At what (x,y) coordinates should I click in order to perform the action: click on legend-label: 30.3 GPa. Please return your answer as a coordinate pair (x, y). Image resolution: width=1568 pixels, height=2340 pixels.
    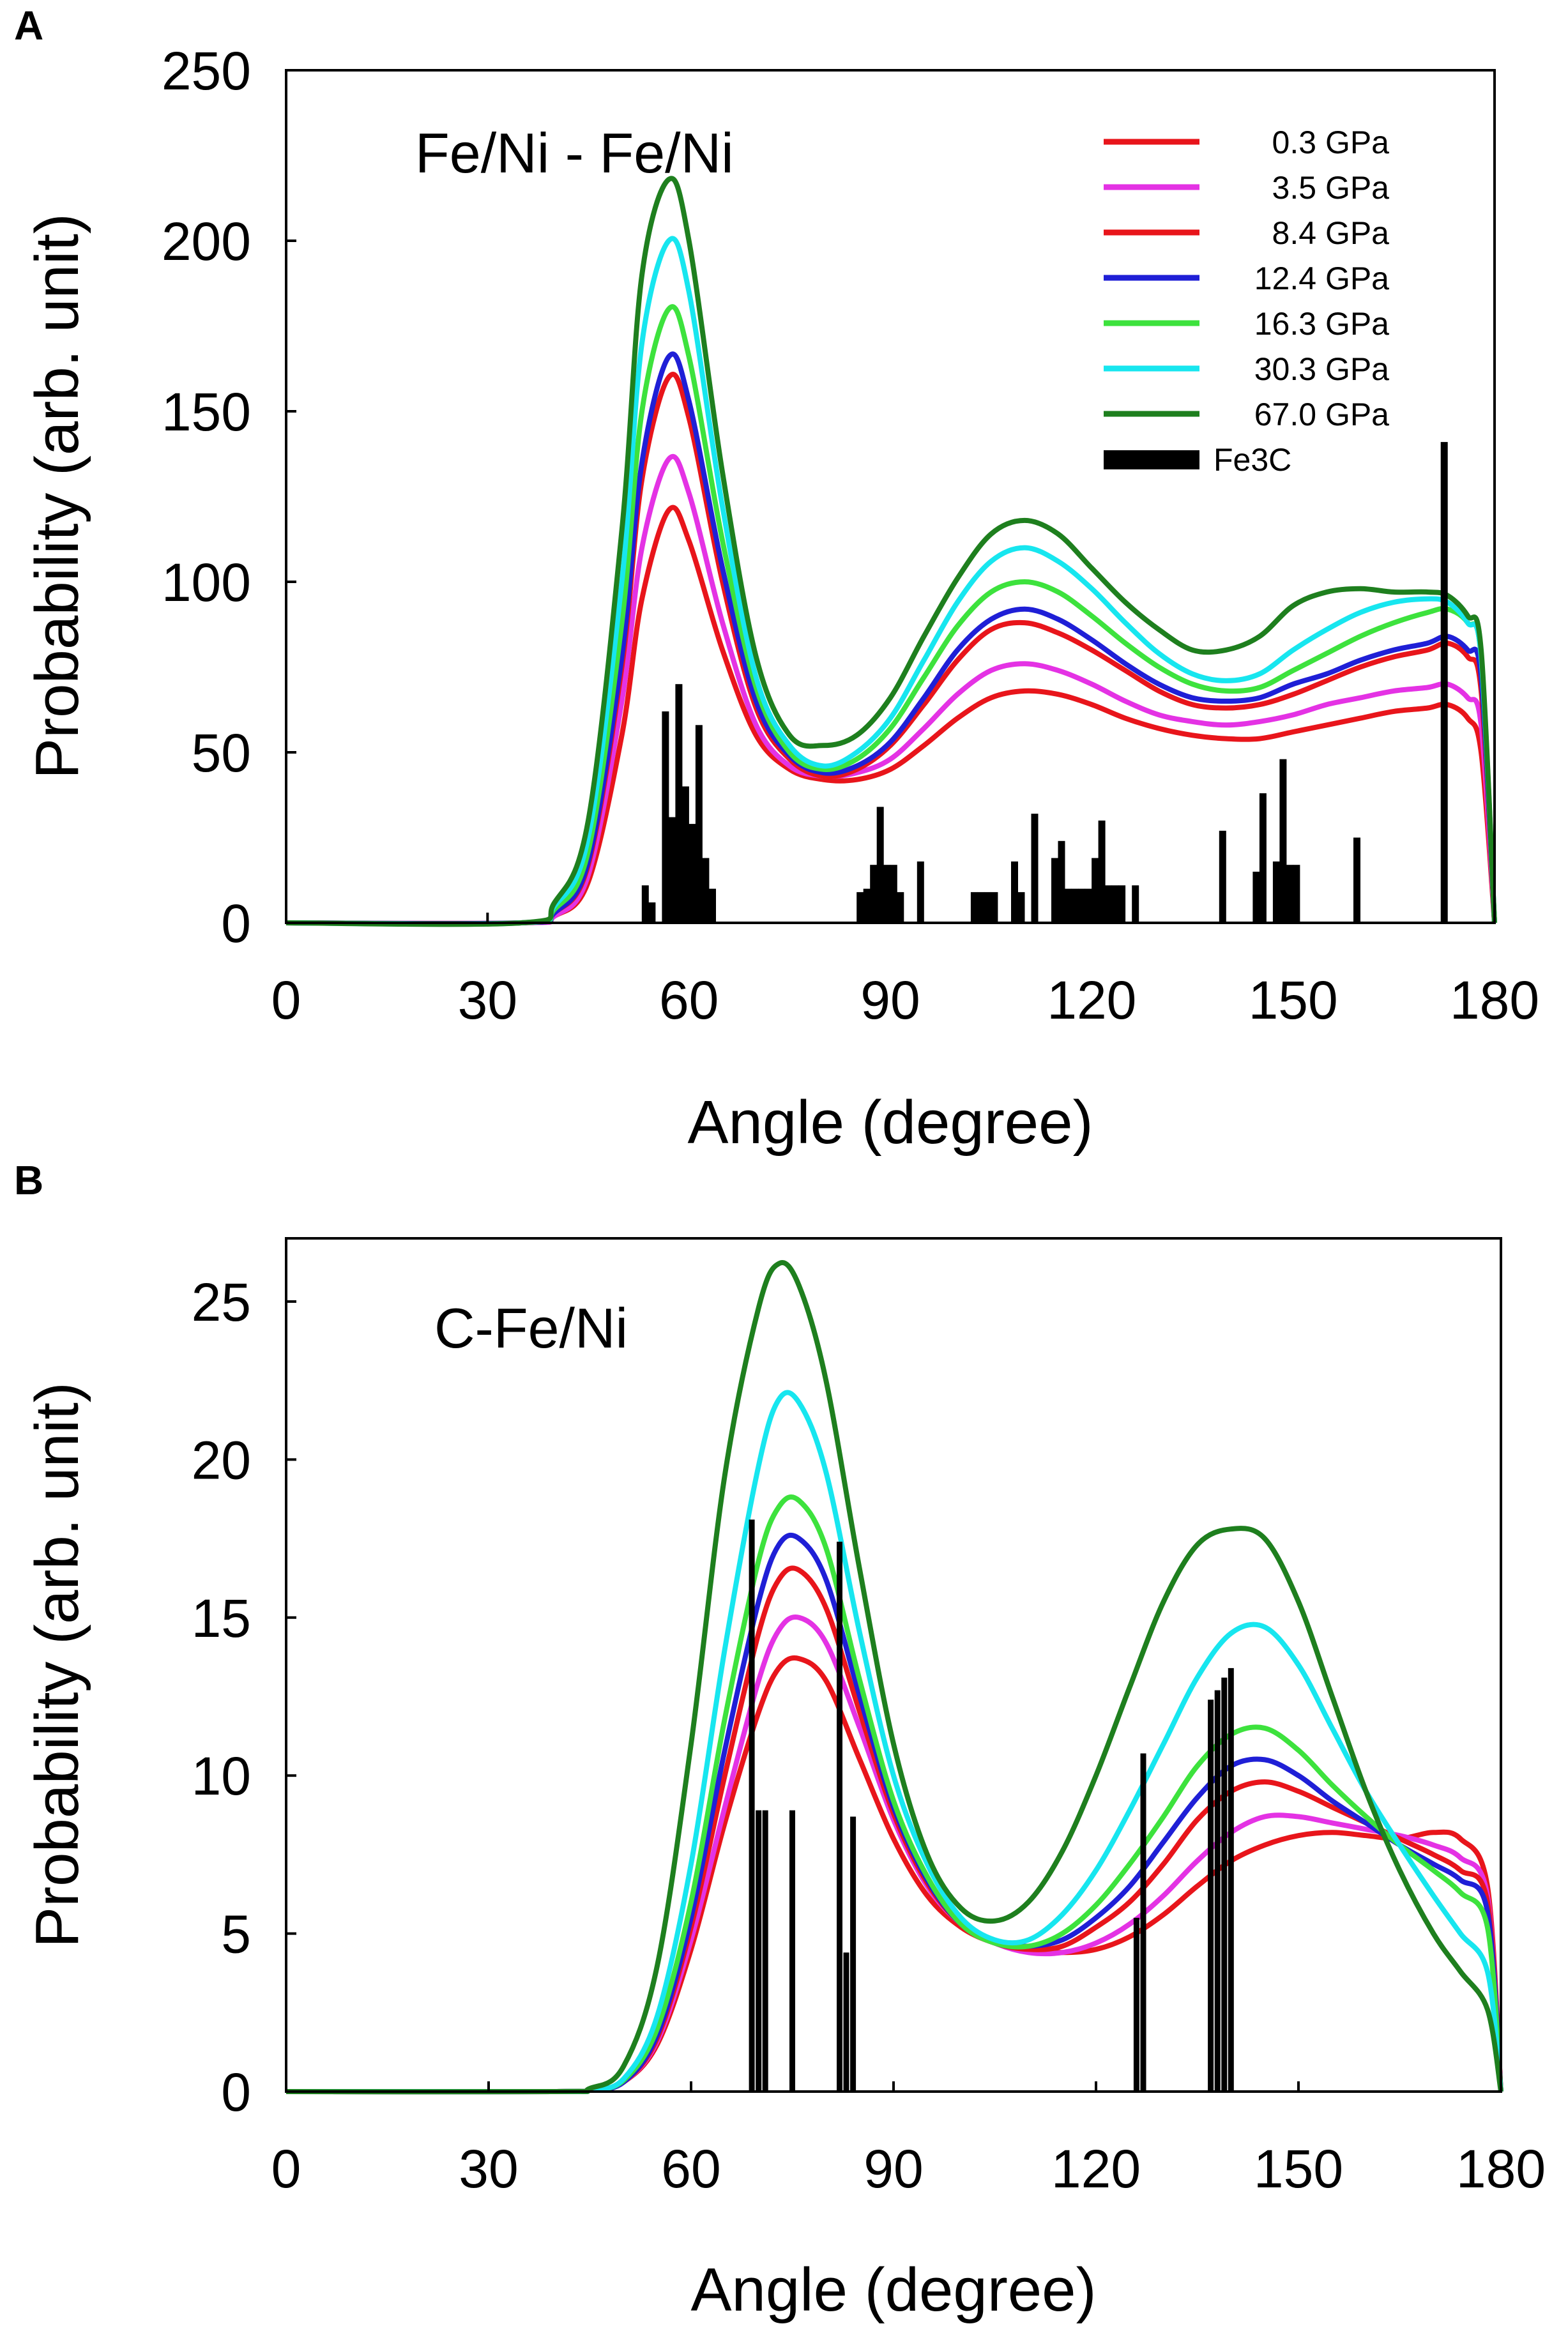
    Looking at the image, I should click on (1321, 369).